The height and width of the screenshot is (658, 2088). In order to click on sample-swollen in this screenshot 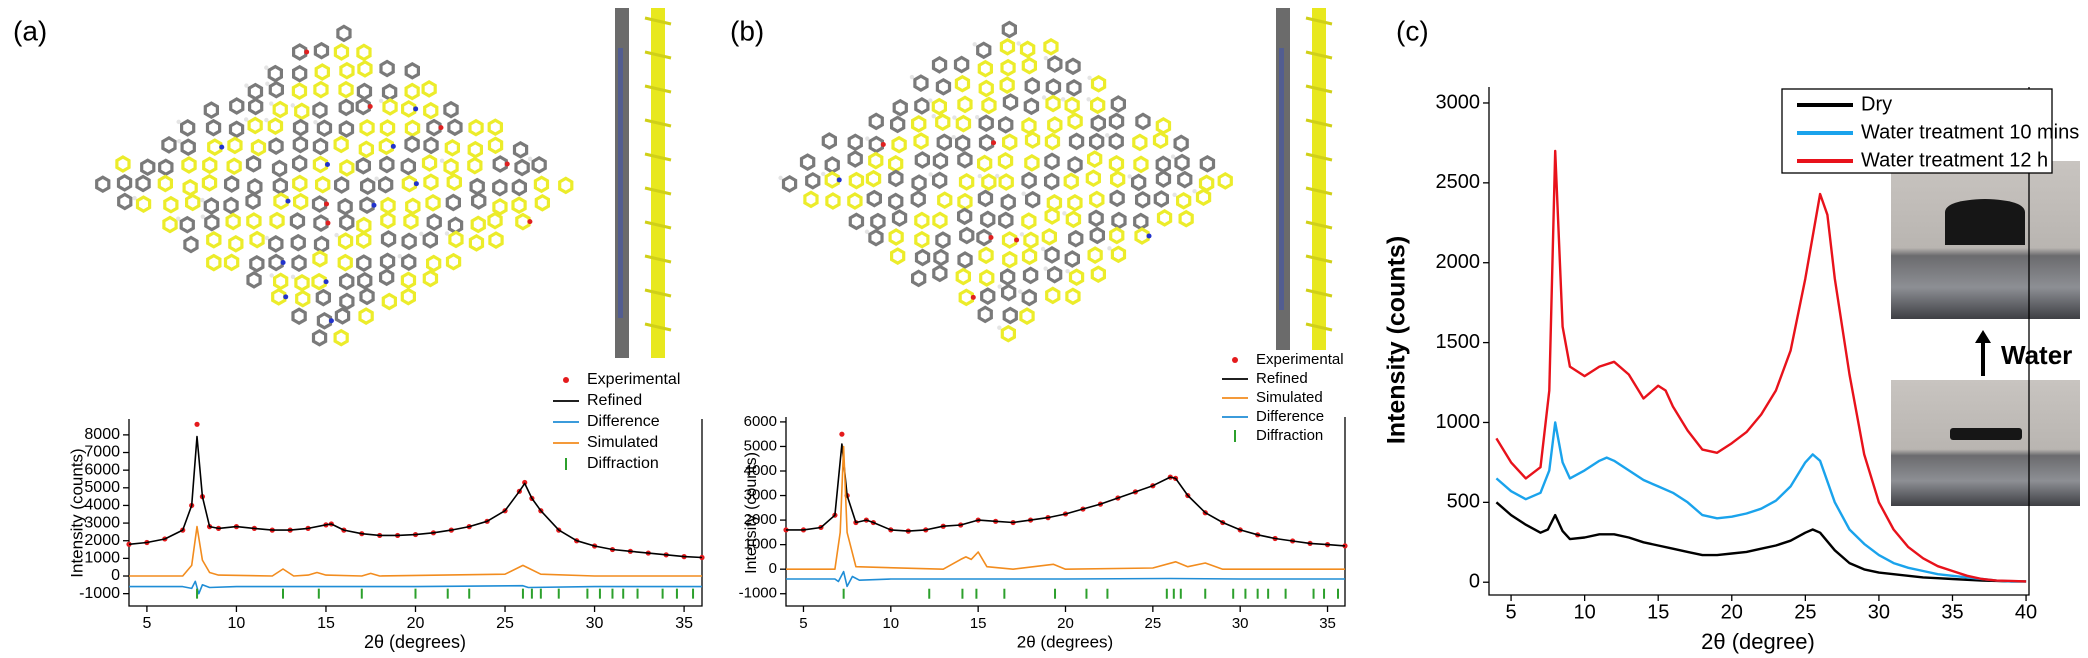, I will do `click(1985, 222)`.